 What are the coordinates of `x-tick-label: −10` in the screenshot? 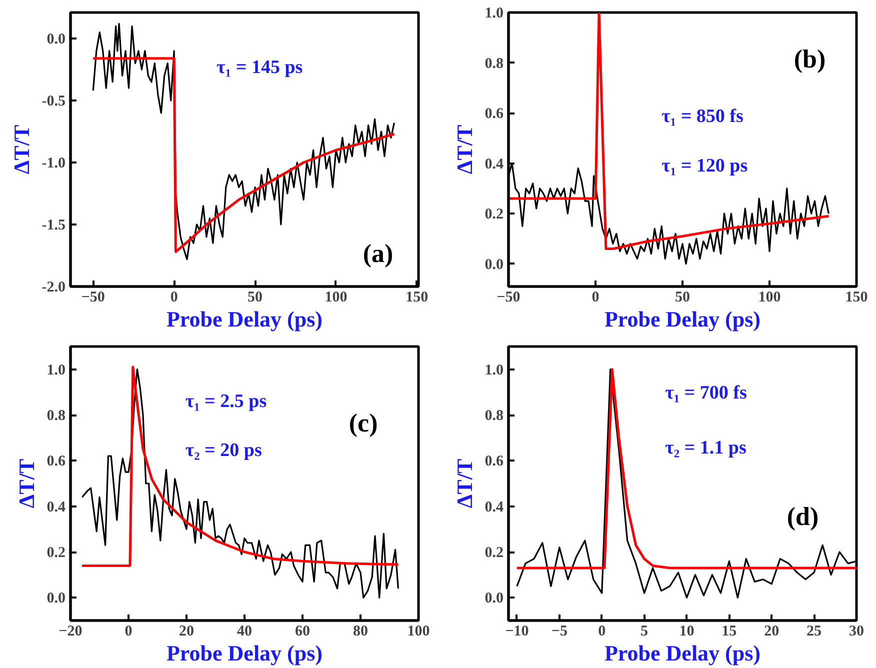 It's located at (517, 632).